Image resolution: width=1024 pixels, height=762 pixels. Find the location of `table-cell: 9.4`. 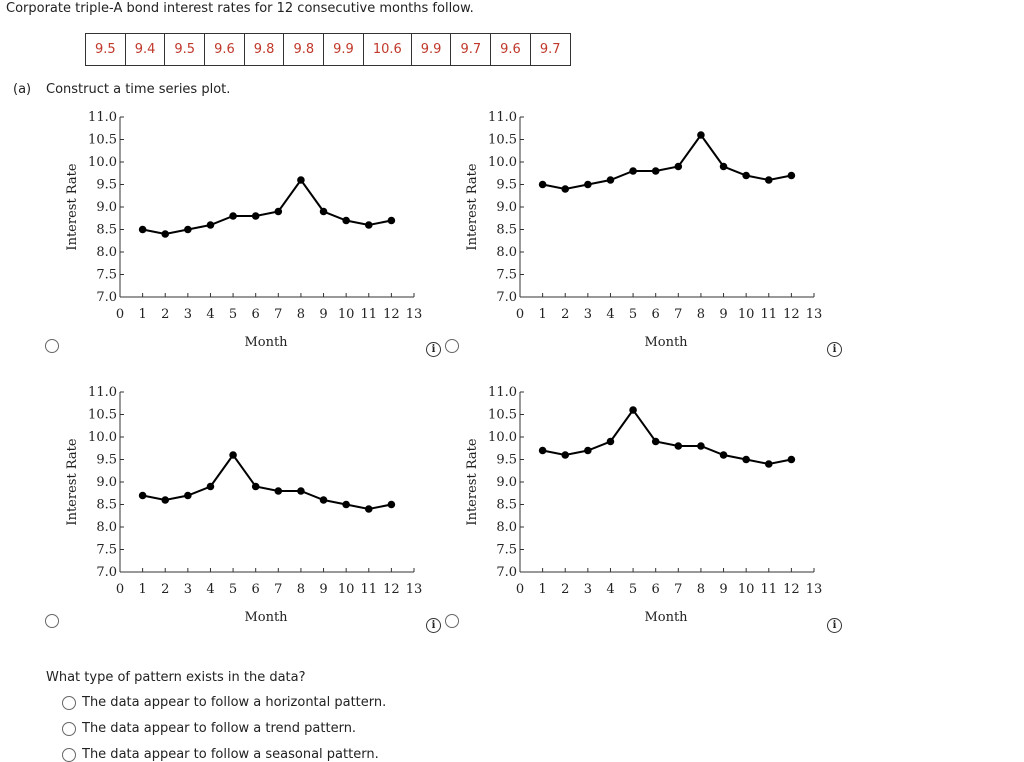

table-cell: 9.4 is located at coordinates (145, 49).